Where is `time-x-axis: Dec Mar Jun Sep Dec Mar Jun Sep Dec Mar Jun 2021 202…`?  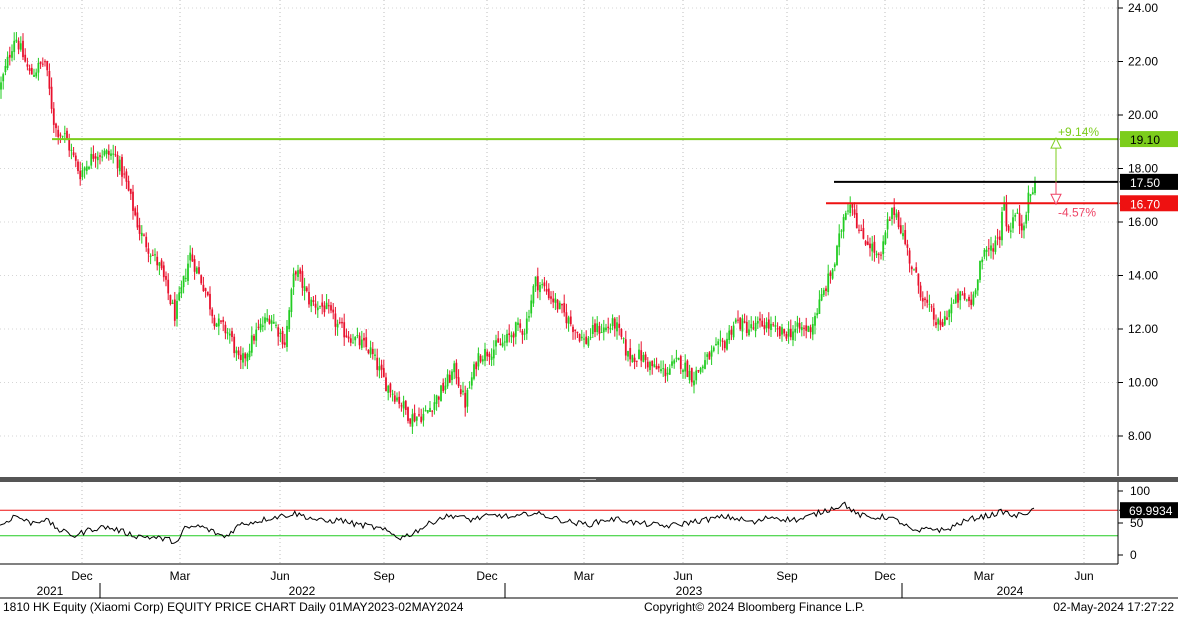
time-x-axis: Dec Mar Jun Sep Dec Mar Jun Sep Dec Mar Jun 2021 202… is located at coordinates (565, 583).